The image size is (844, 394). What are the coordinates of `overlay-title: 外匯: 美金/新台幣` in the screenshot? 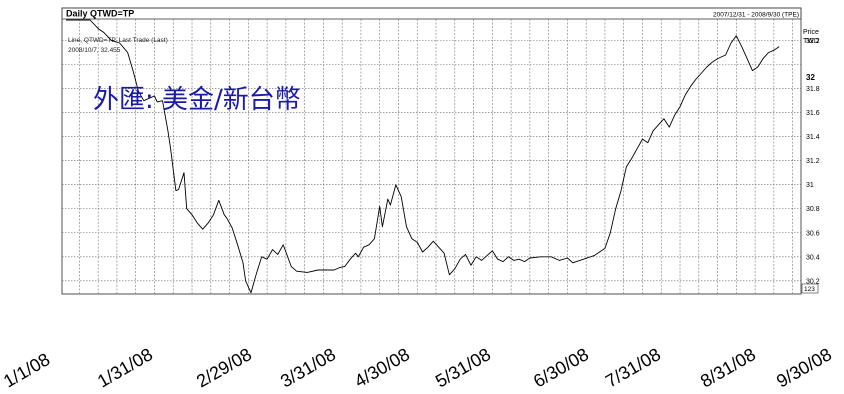 It's located at (197, 100).